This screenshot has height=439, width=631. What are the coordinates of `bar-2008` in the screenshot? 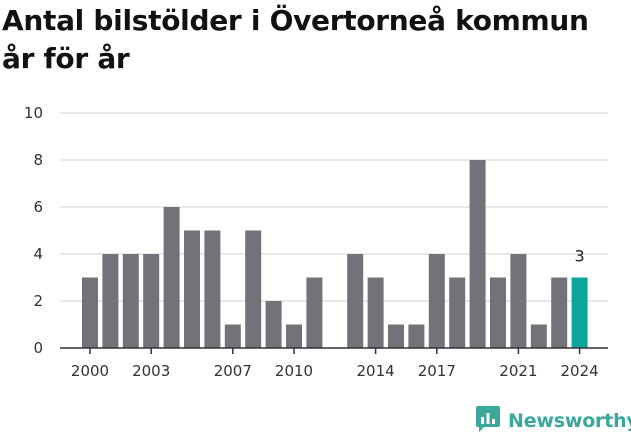 It's located at (253, 289).